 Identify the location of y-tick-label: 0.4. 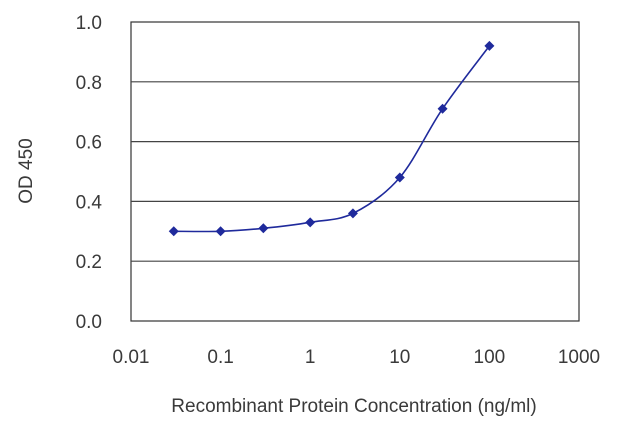
(89, 202).